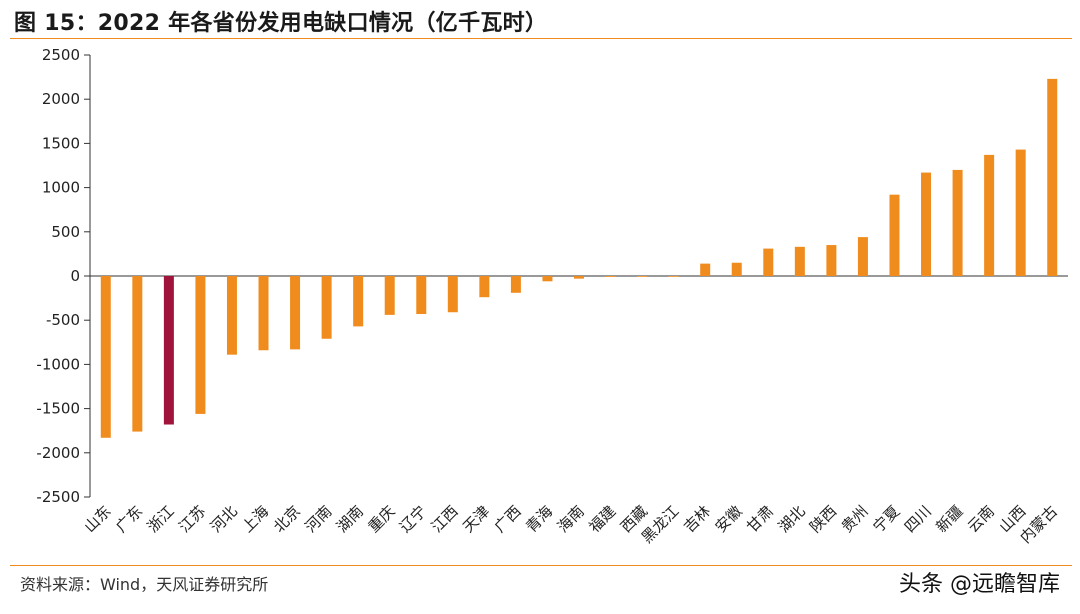  Describe the element at coordinates (799, 261) in the screenshot. I see `bar-湖北` at that location.